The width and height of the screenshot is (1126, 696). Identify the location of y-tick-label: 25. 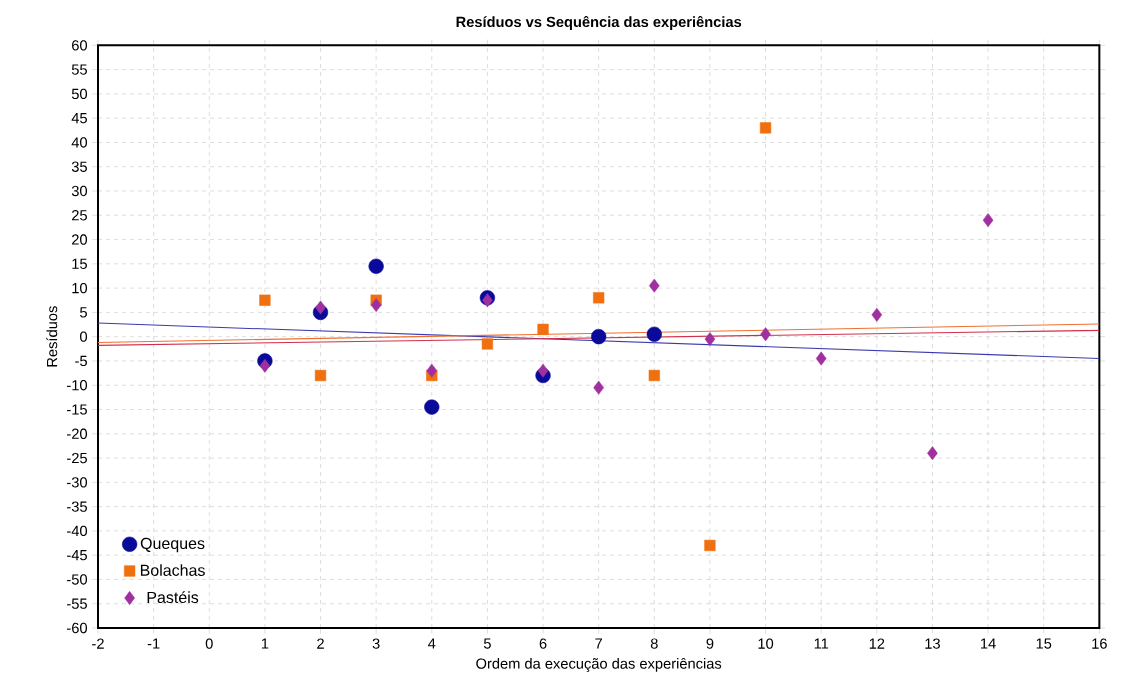
(79, 215).